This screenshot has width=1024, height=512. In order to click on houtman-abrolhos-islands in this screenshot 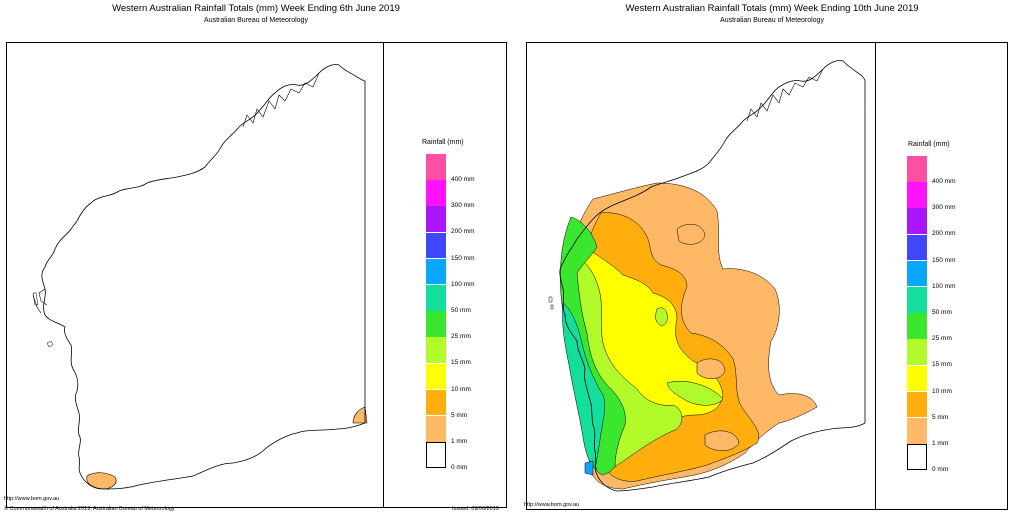, I will do `click(551, 303)`.